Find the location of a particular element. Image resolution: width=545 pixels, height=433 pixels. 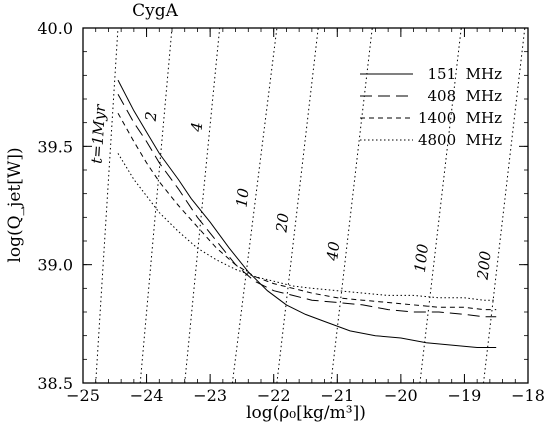

y-tick-label-2: 39.5 is located at coordinates (55, 146).